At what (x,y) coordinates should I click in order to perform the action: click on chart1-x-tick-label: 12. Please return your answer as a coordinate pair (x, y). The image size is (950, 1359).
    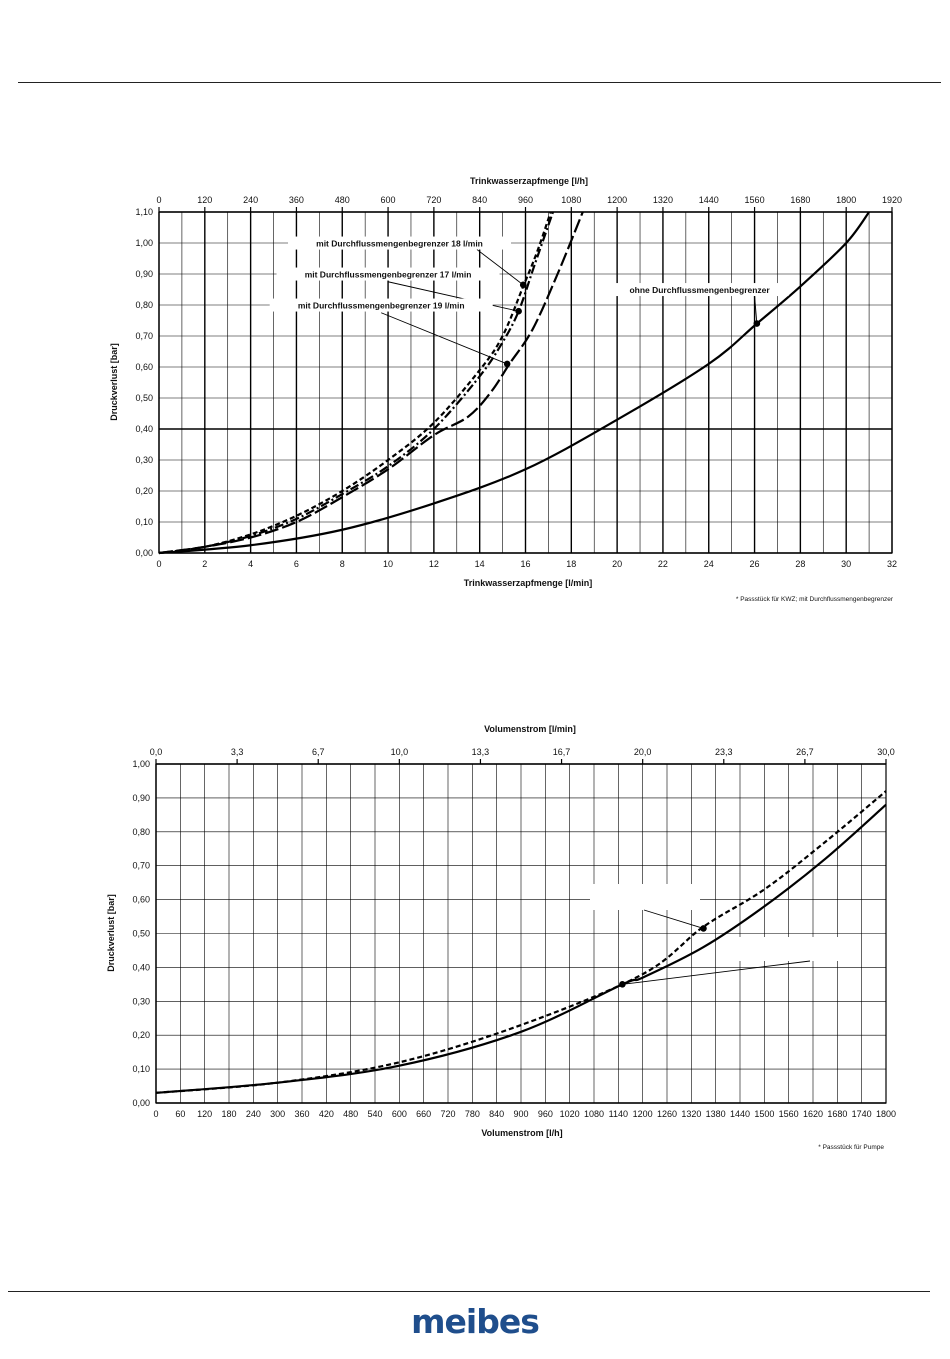
    Looking at the image, I should click on (434, 564).